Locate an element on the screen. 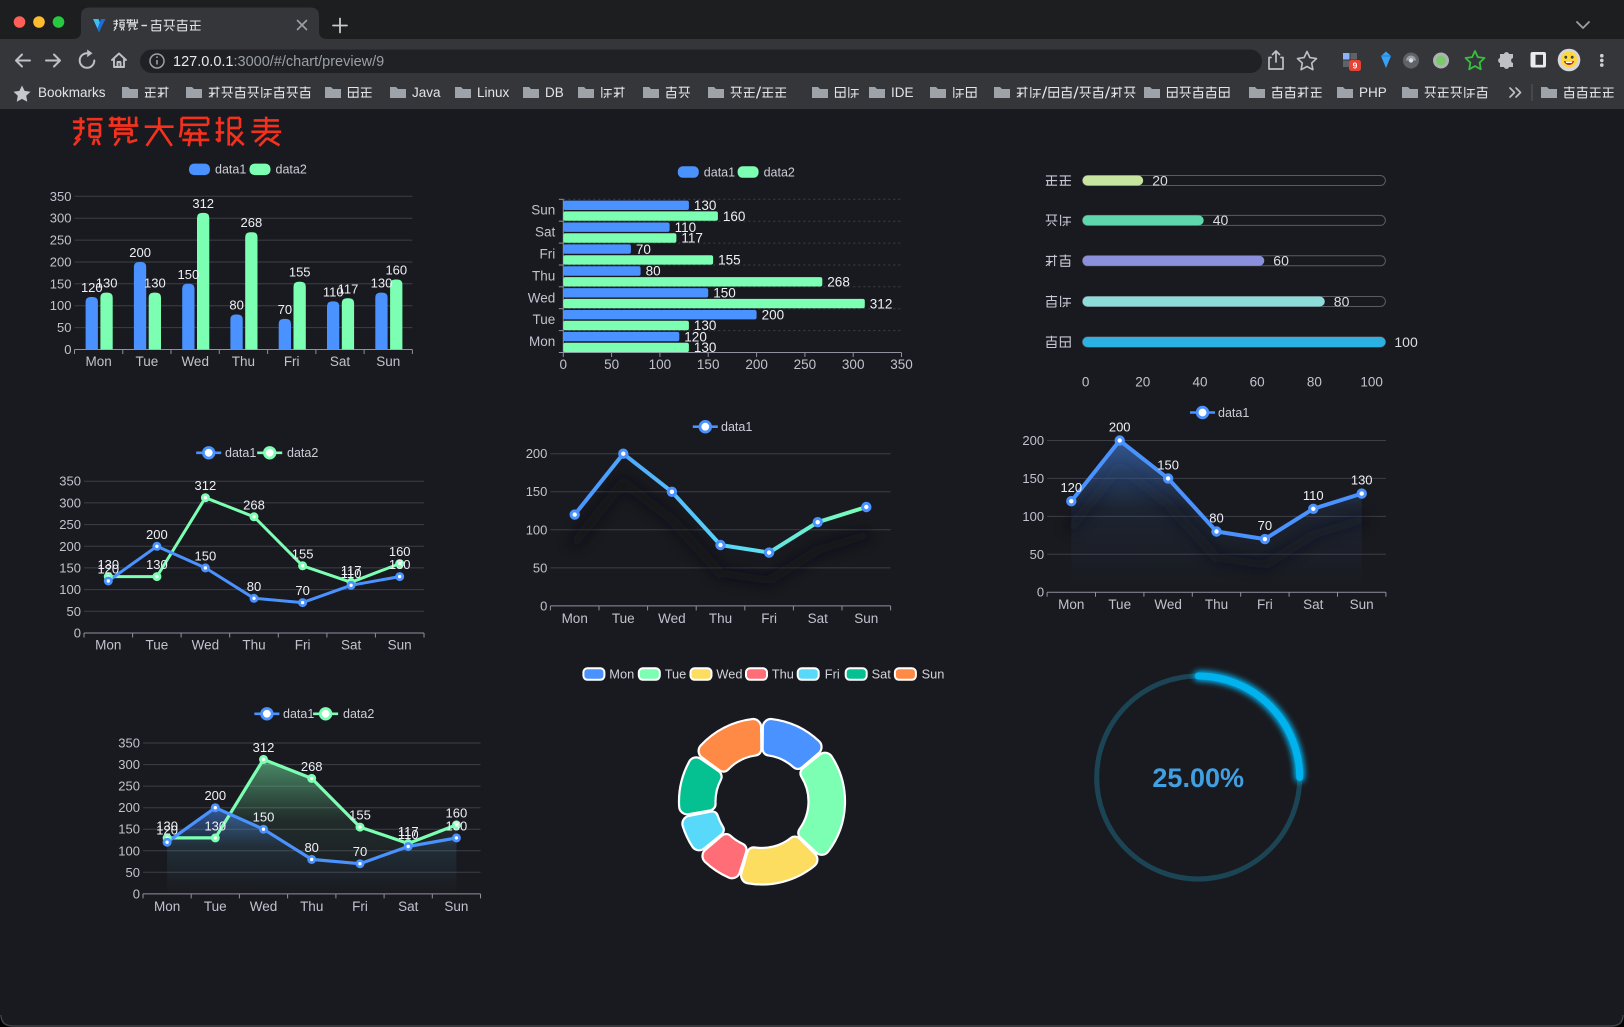 This screenshot has width=1624, height=1027. svg-text: 312 is located at coordinates (264, 747).